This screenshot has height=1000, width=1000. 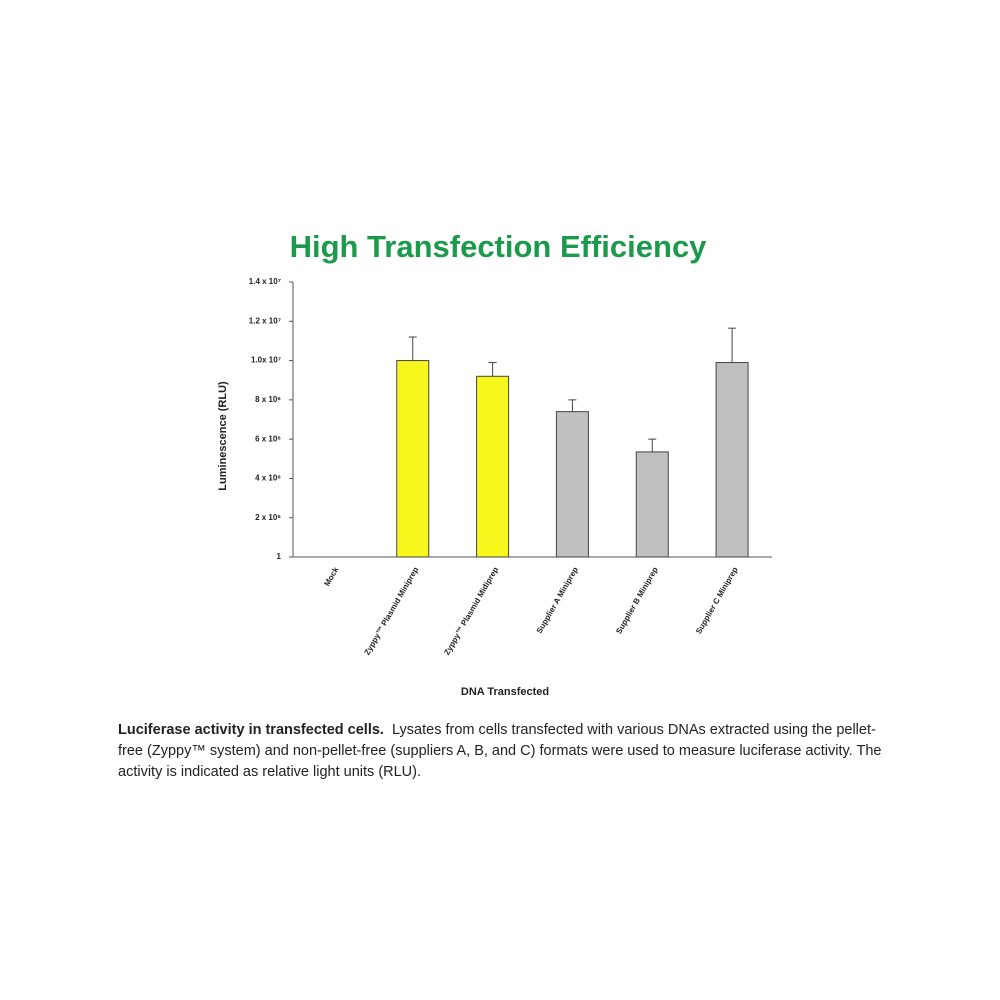 What do you see at coordinates (266, 360) in the screenshot?
I see `y-tick-label: 1.0x 10⁷` at bounding box center [266, 360].